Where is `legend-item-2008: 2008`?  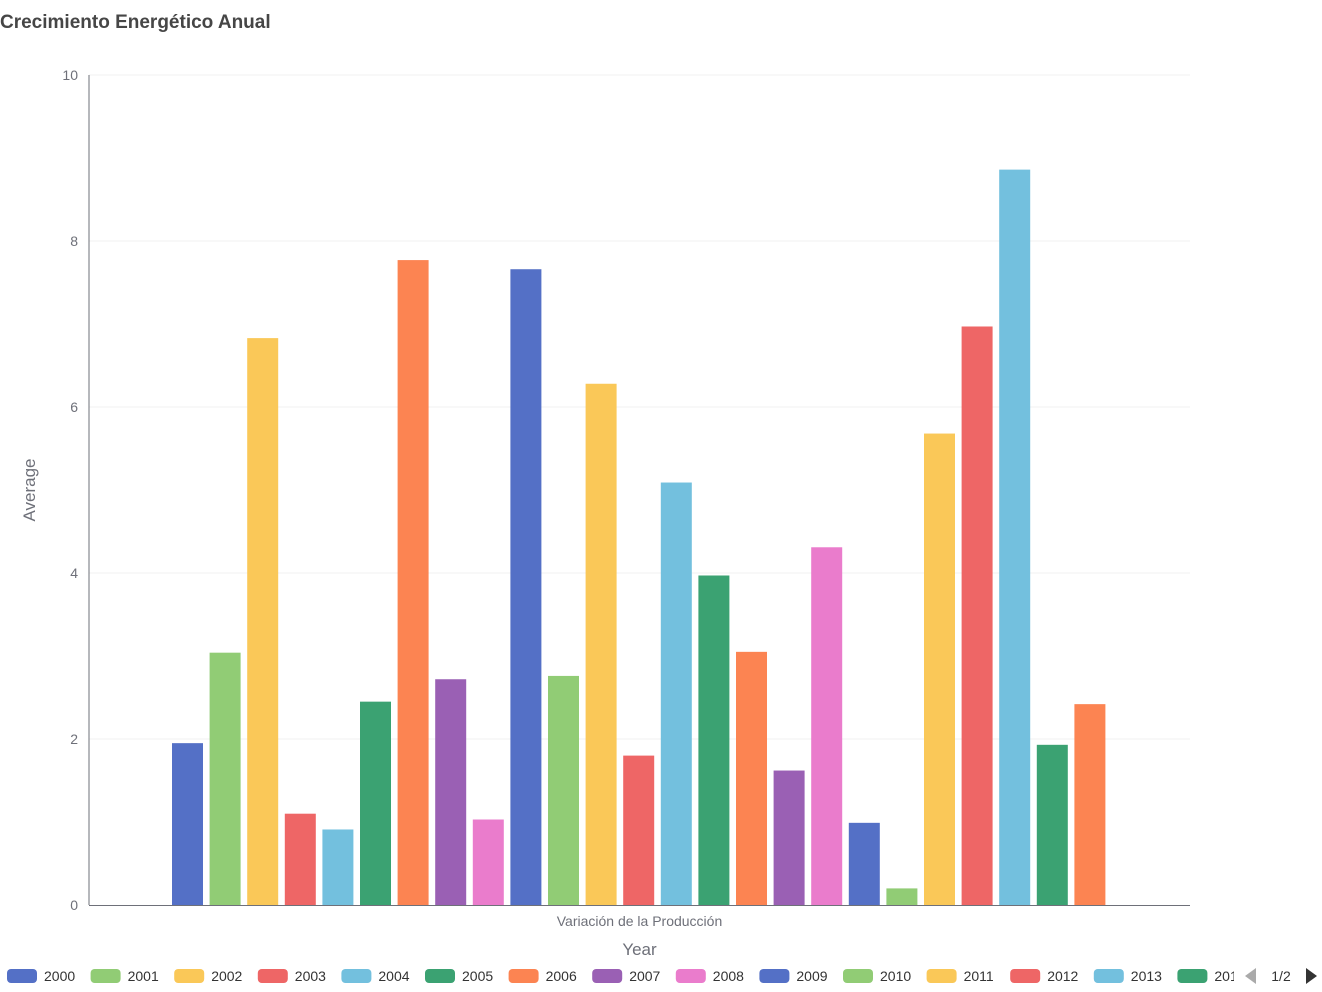 legend-item-2008: 2008 is located at coordinates (709, 976).